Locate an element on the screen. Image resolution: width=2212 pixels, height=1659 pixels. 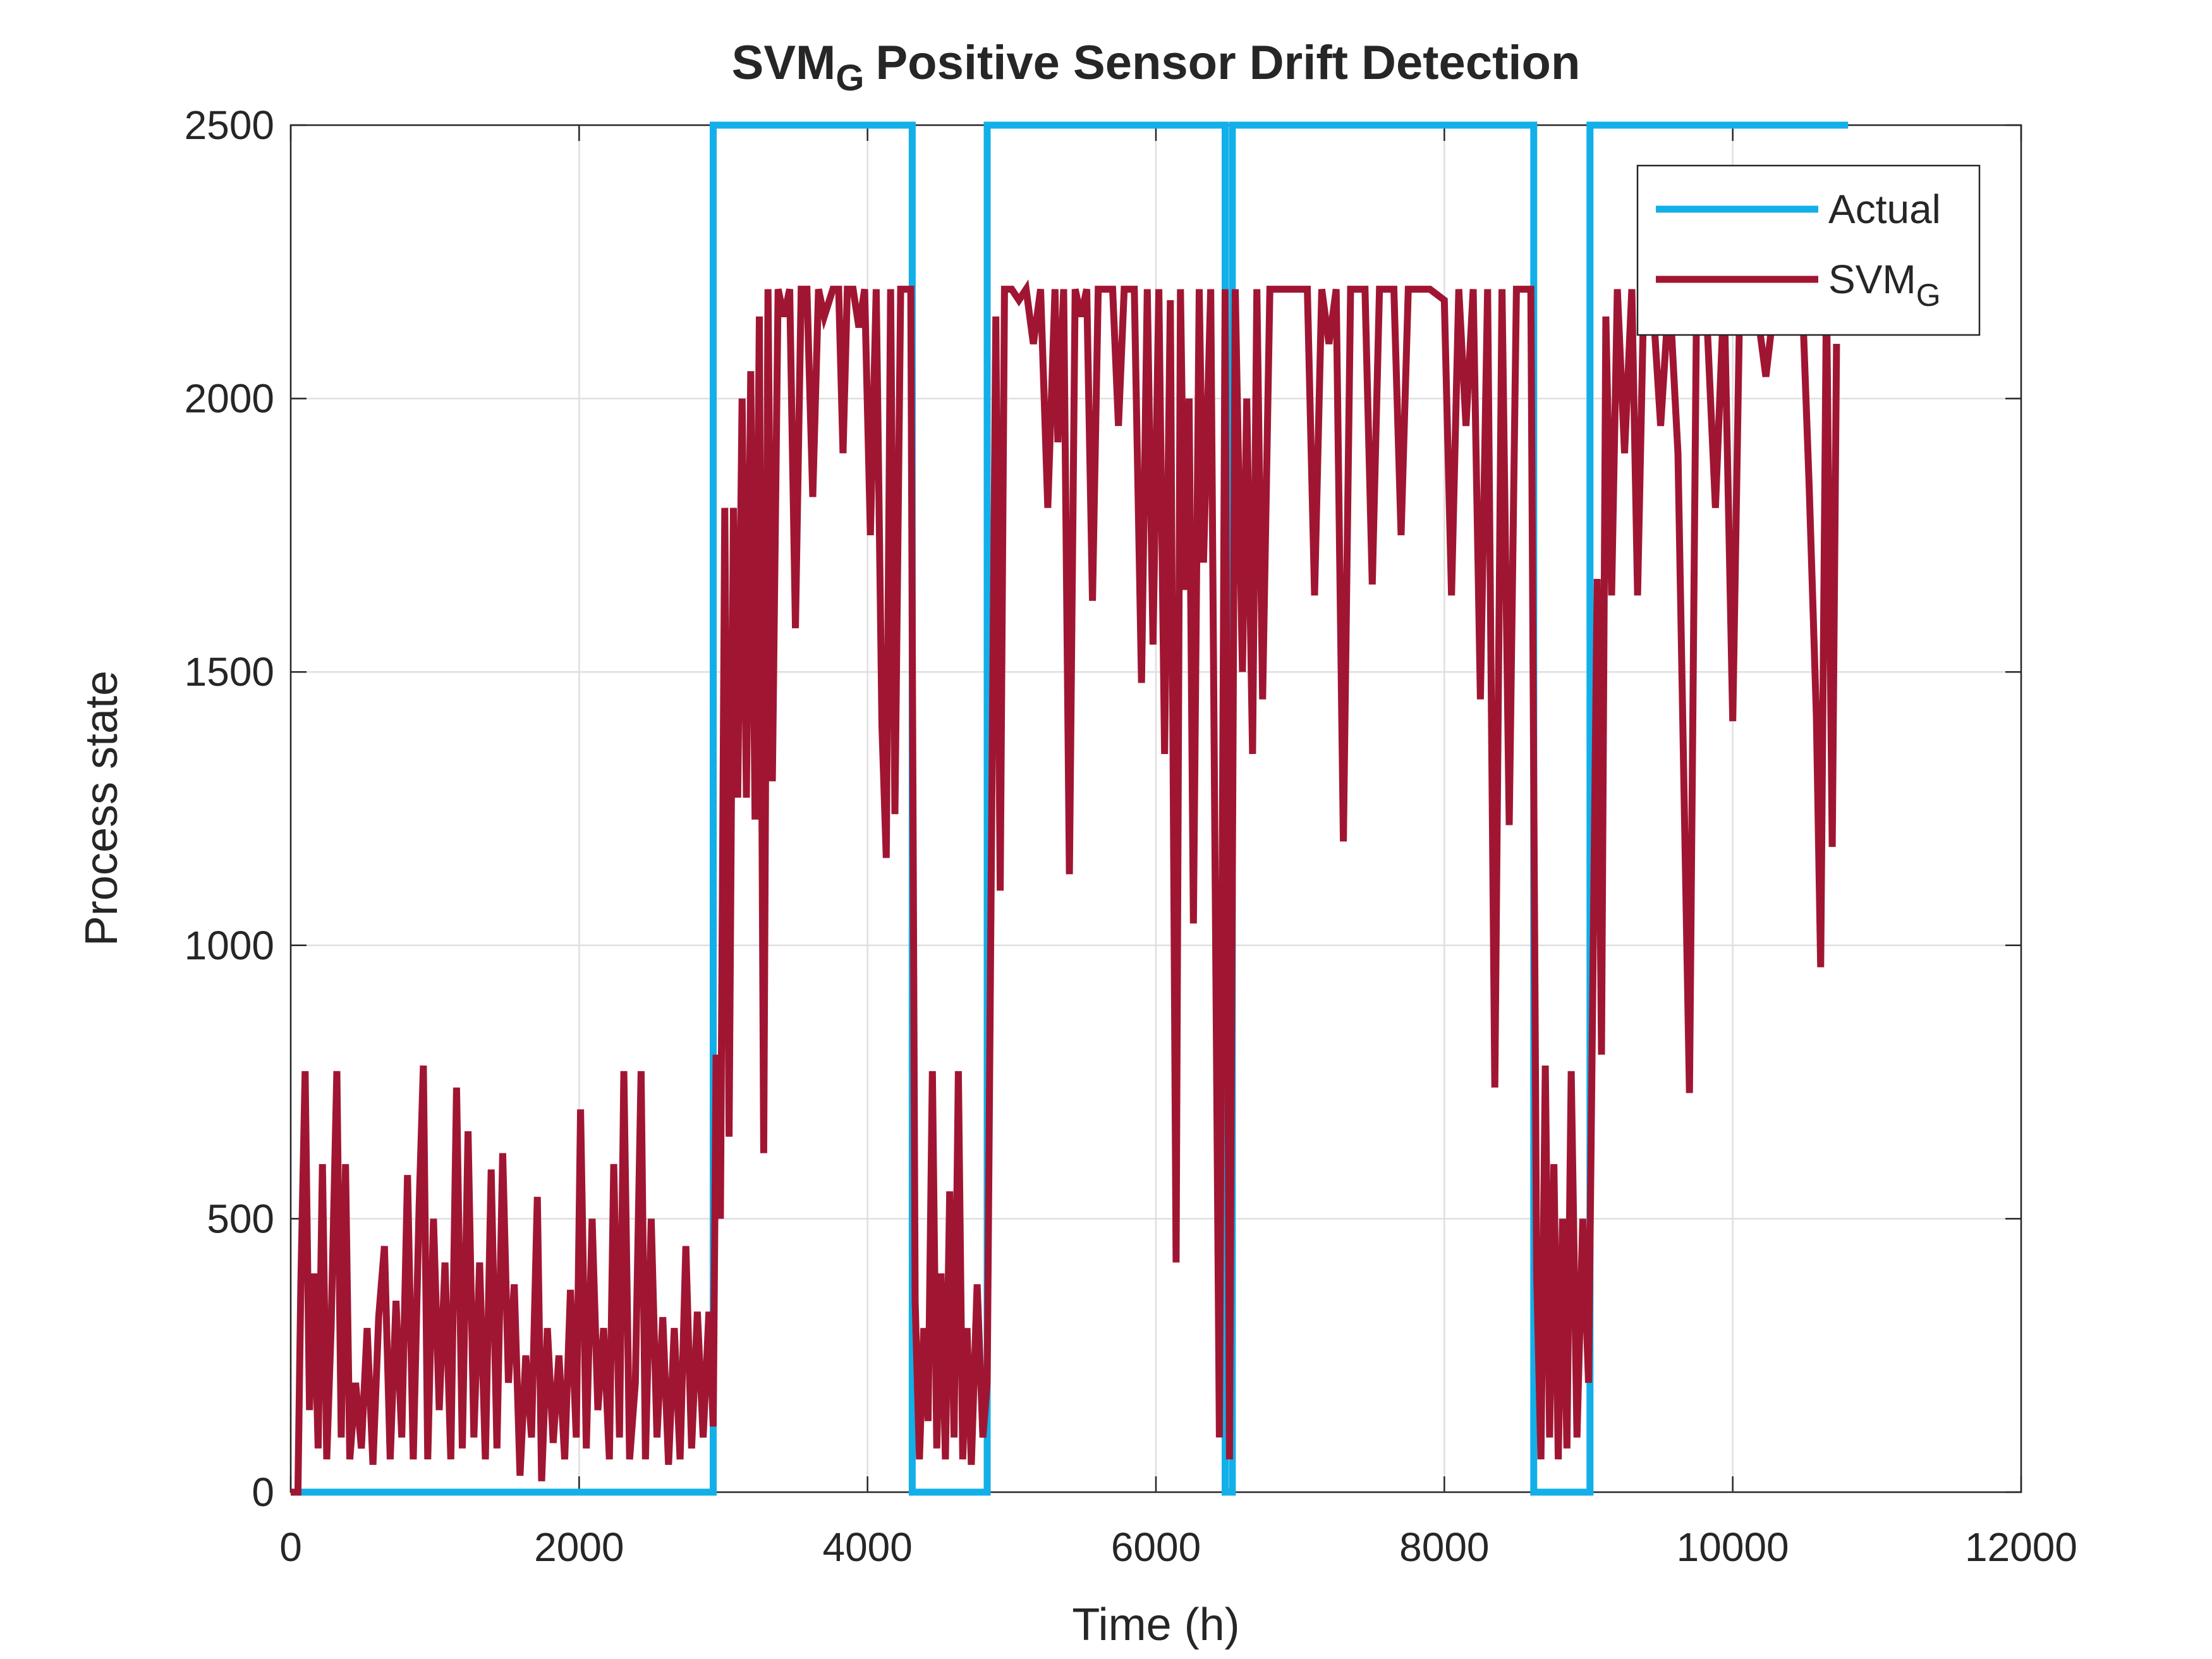
x-tick-label: 10000 is located at coordinates (1733, 1547).